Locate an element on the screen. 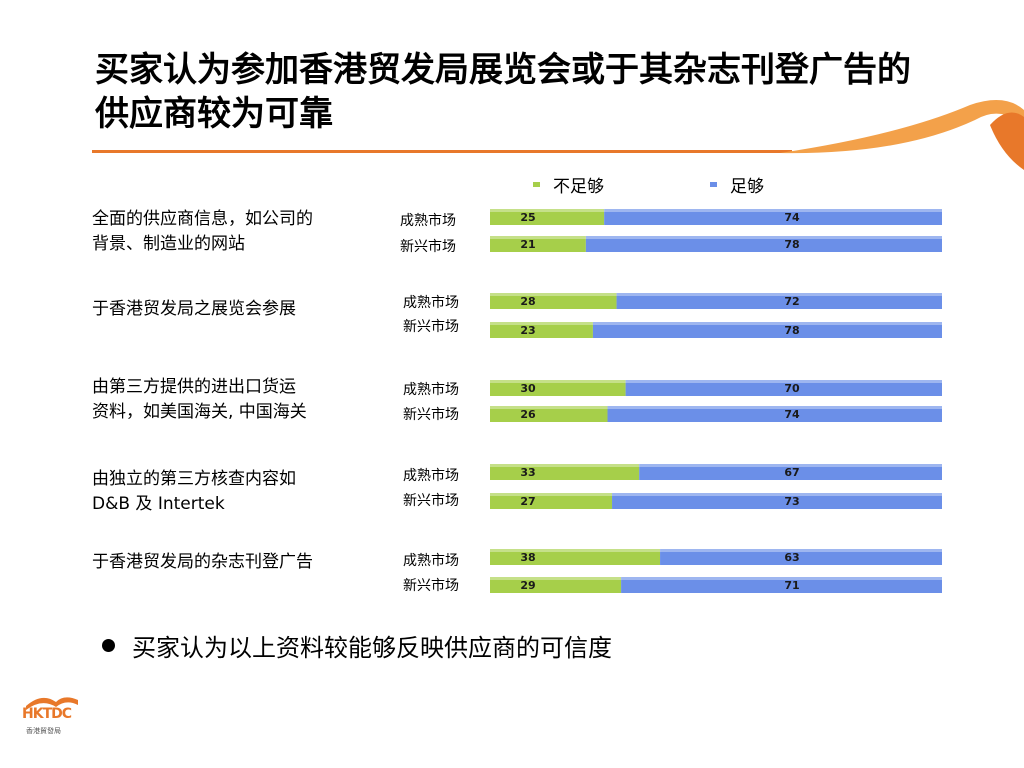 Image resolution: width=1024 pixels, height=768 pixels. data-label-sufficient: 72 is located at coordinates (791, 301).